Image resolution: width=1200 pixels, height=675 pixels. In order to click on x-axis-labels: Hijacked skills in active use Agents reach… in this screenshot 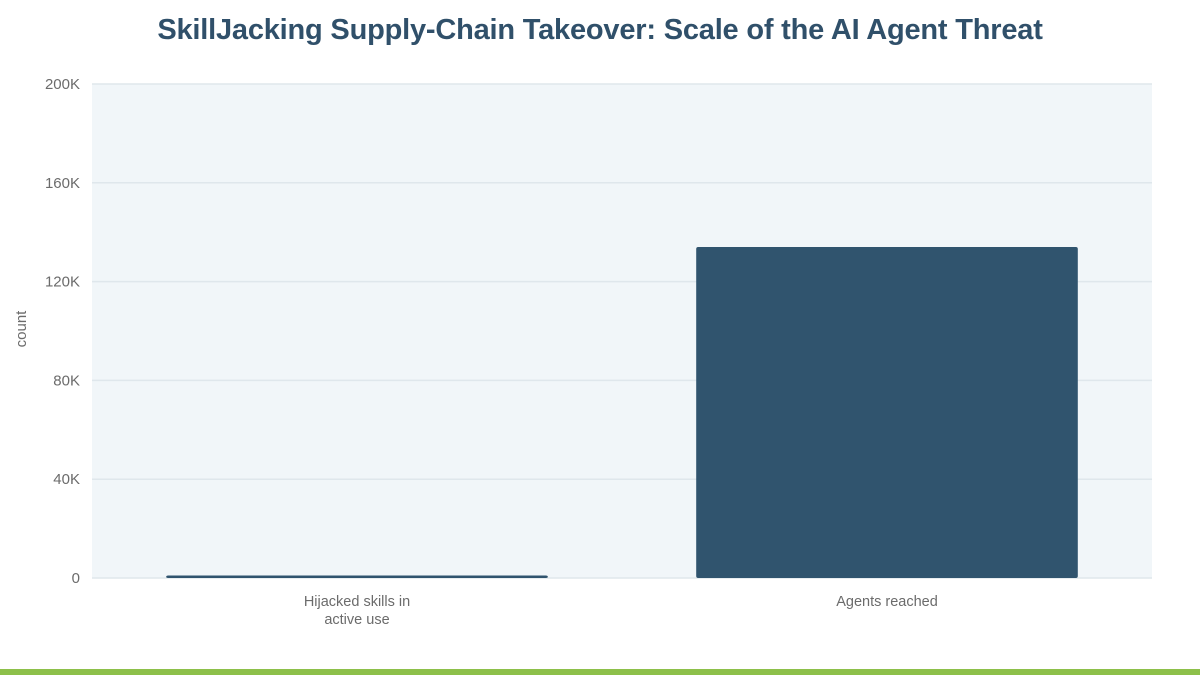, I will do `click(621, 611)`.